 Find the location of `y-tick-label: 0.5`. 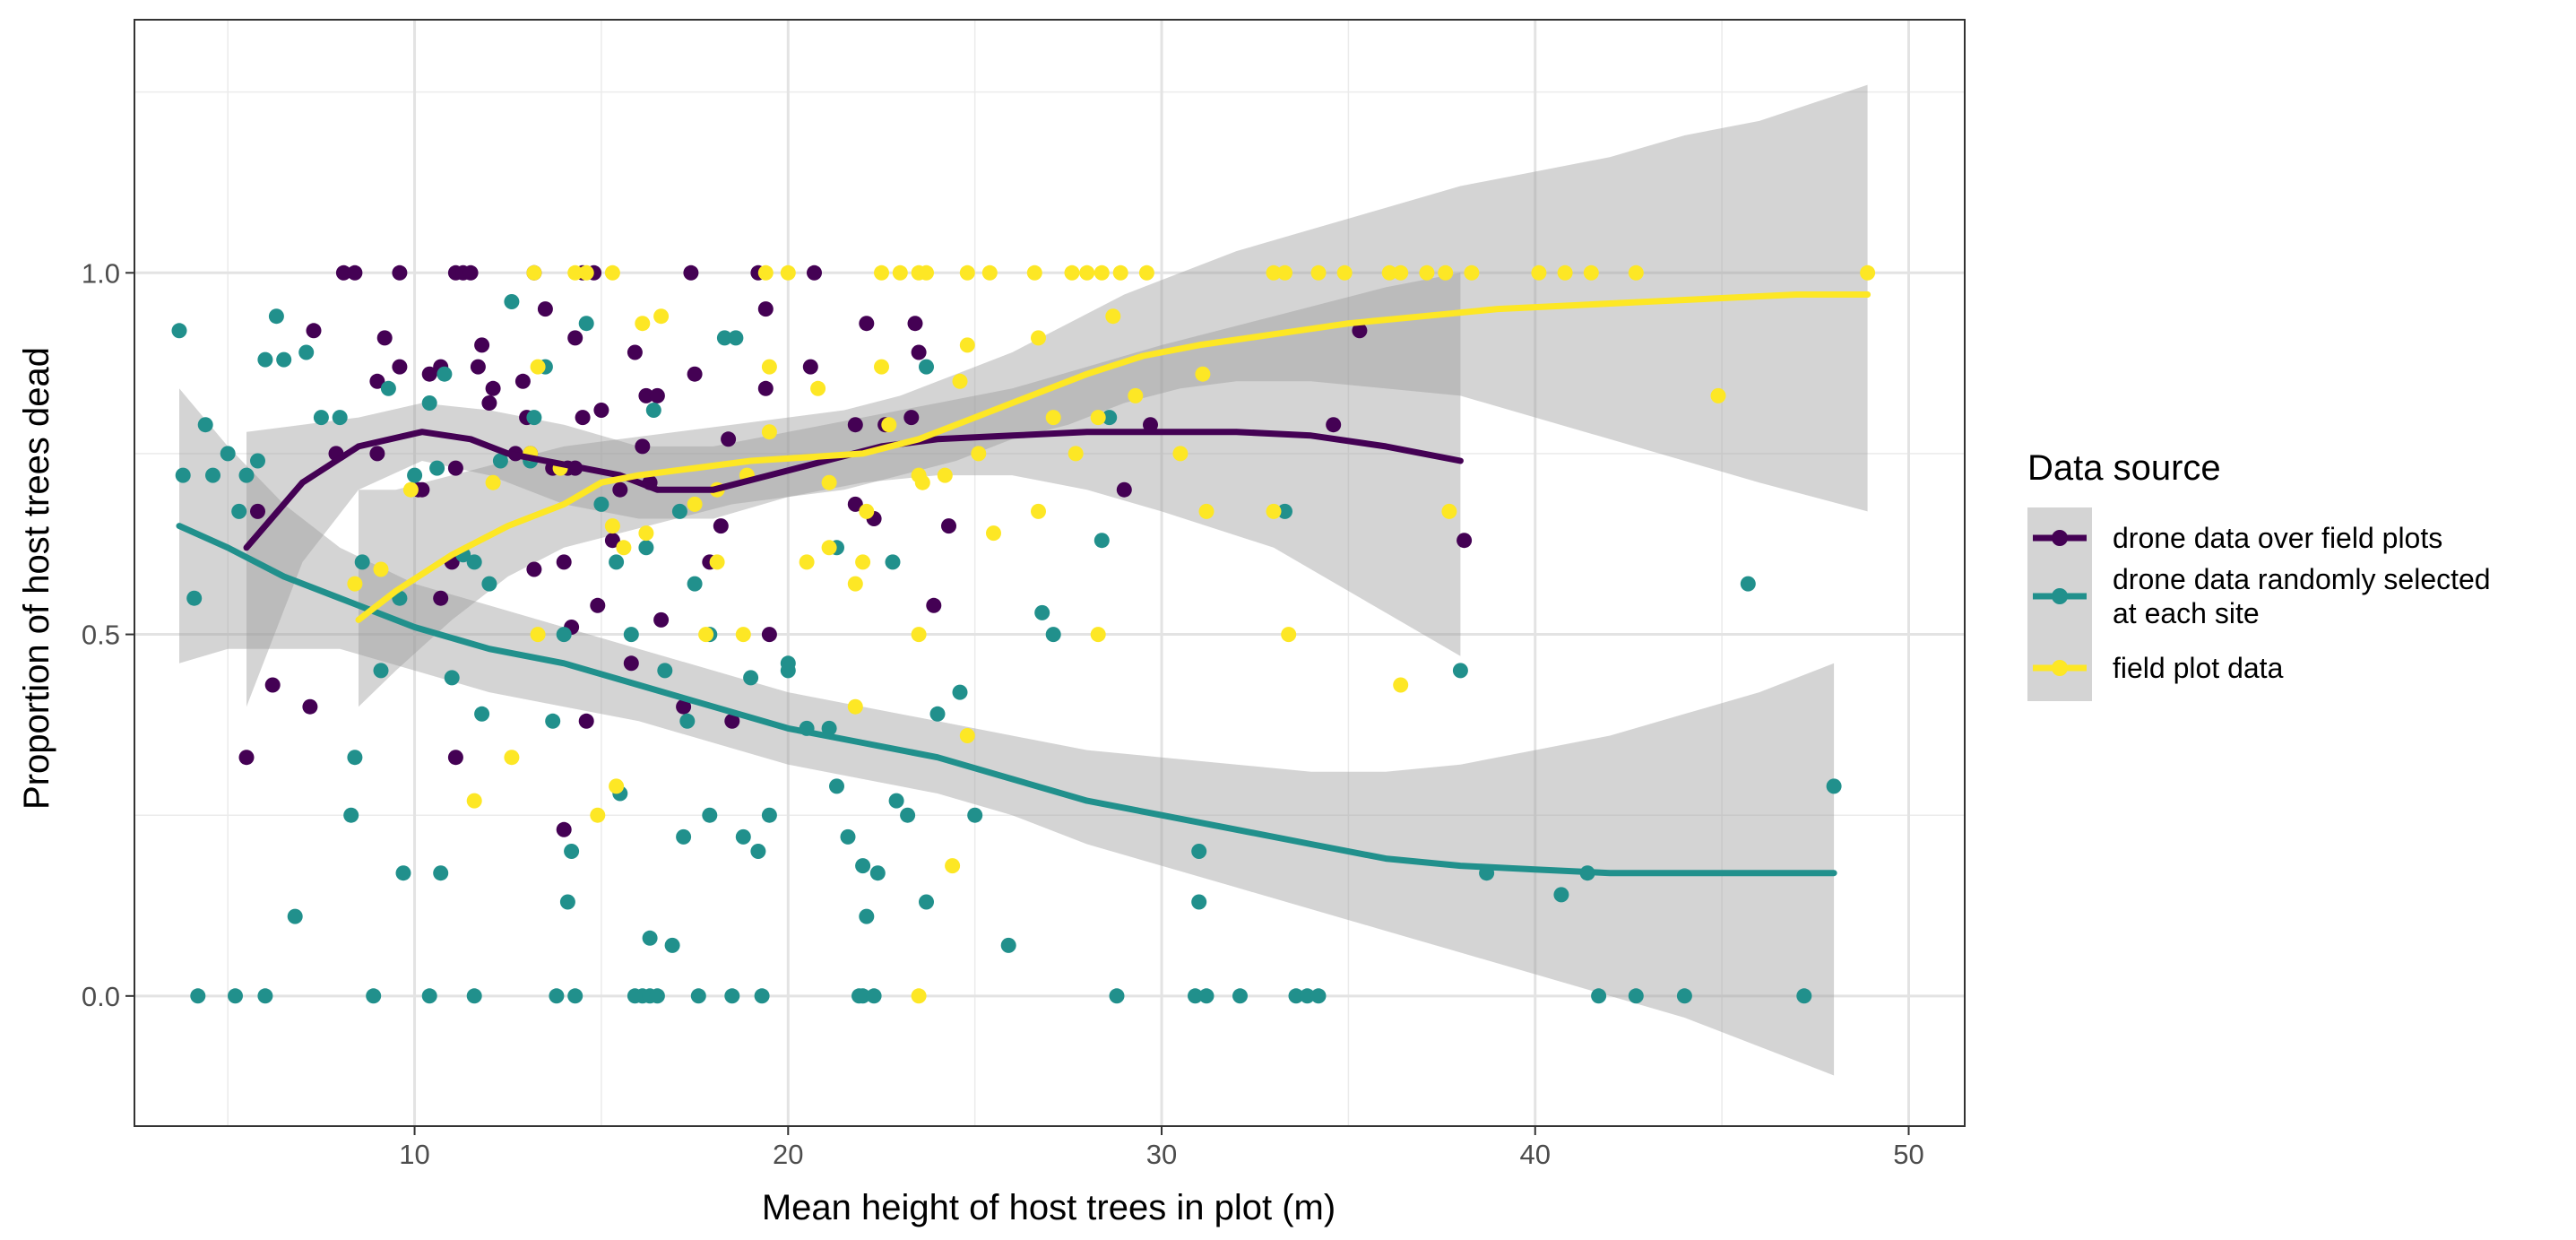

y-tick-label: 0.5 is located at coordinates (101, 635).